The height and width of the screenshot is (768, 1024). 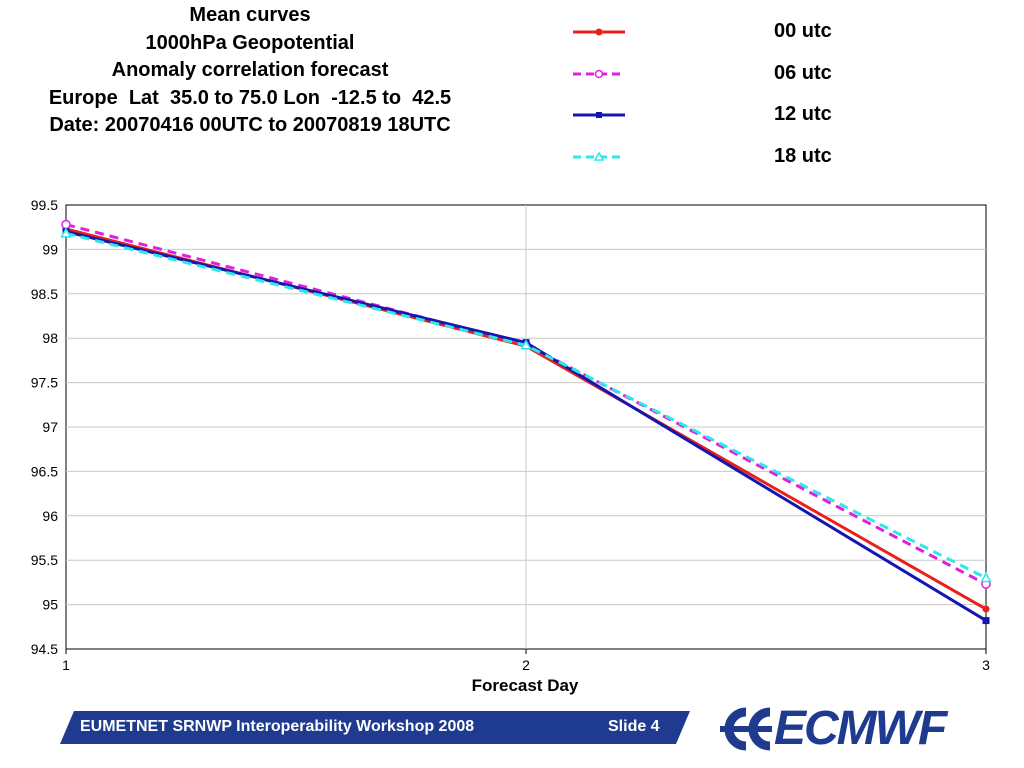 What do you see at coordinates (44, 294) in the screenshot?
I see `y-tick-label: 98.5` at bounding box center [44, 294].